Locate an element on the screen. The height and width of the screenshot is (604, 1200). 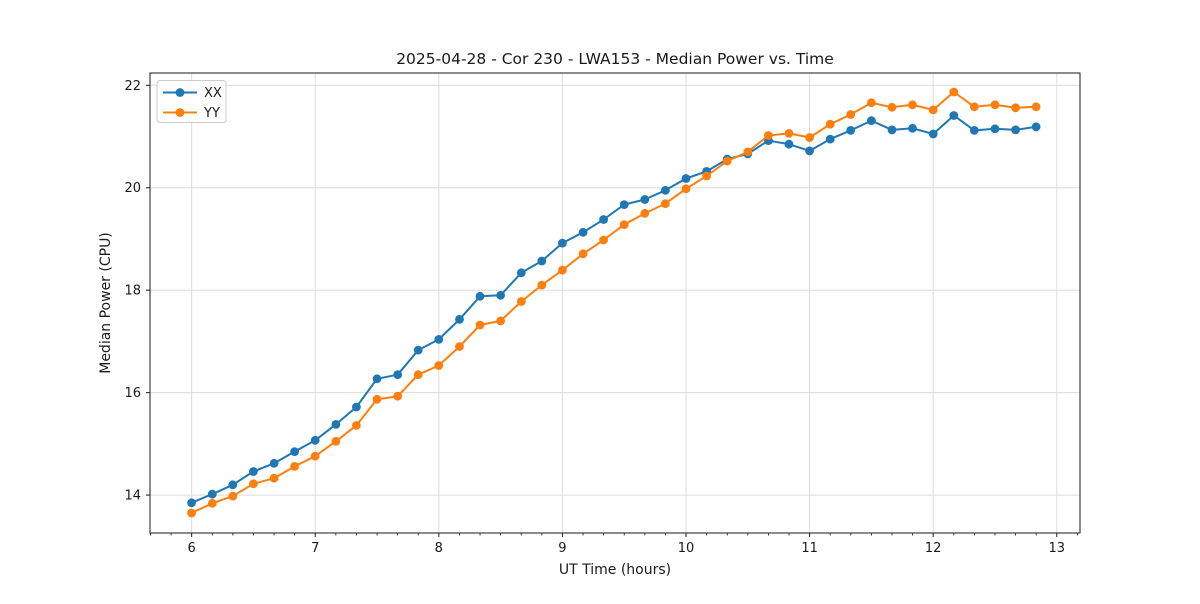
legend-entry-XX: XX is located at coordinates (192, 93).